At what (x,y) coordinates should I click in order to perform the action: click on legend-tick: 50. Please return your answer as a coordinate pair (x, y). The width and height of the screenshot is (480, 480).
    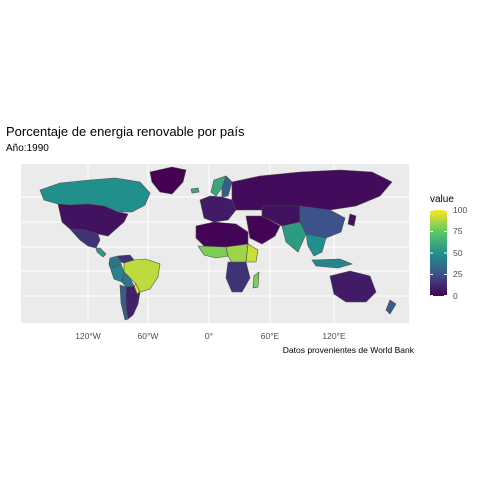
    Looking at the image, I should click on (458, 253).